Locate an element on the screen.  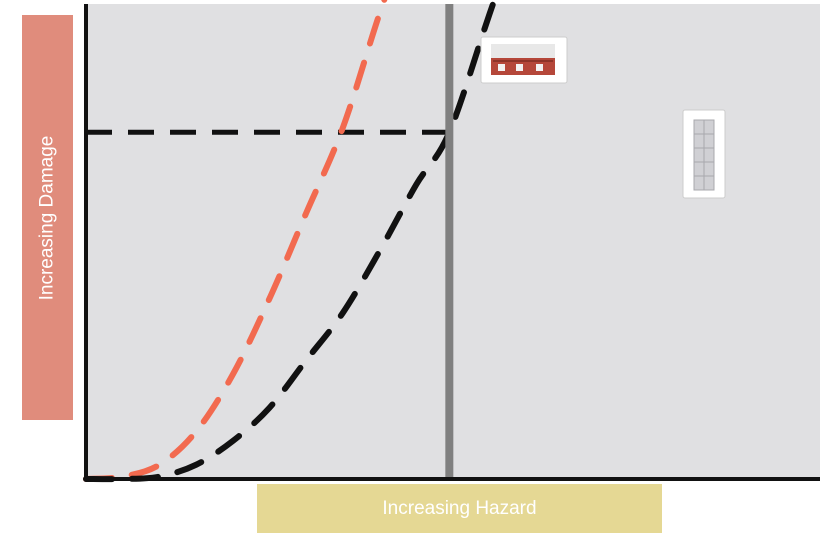
single-story-brick-building-icon is located at coordinates (524, 60).